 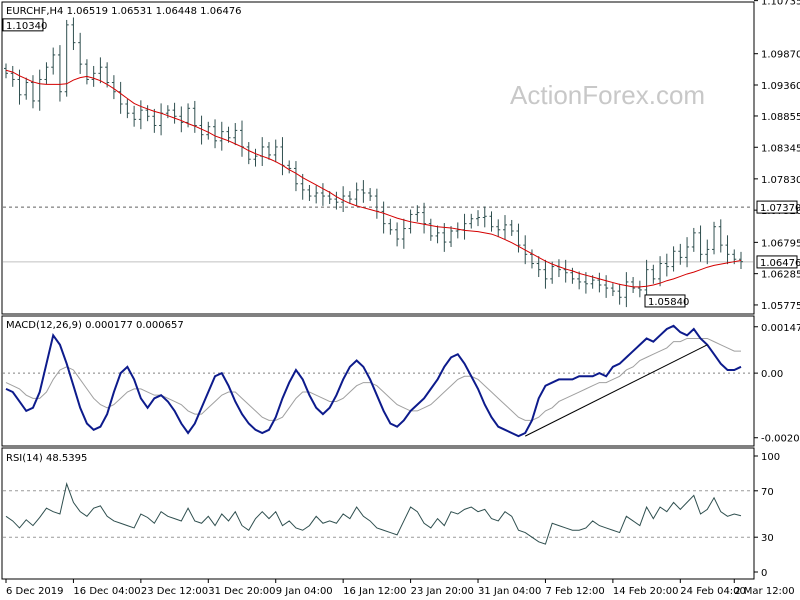 I want to click on rsi-axis-label: 70, so click(x=767, y=492).